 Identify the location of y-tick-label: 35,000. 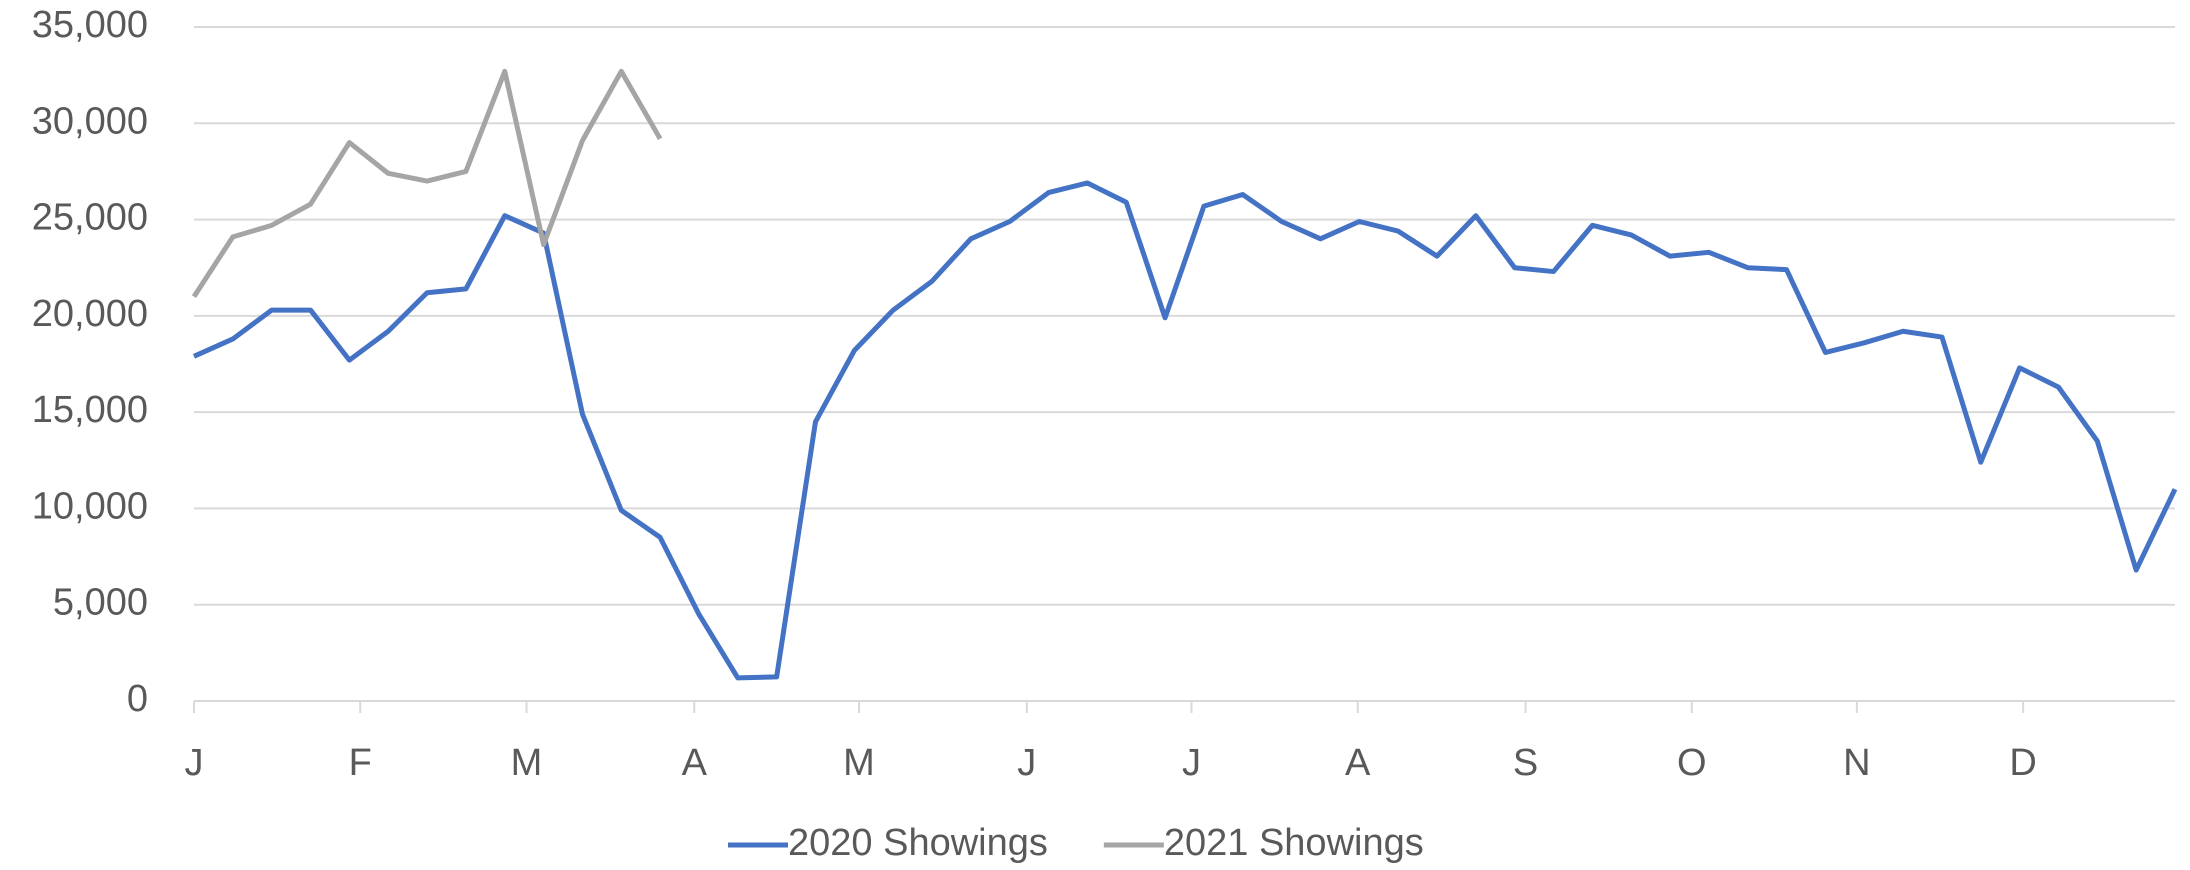
(90, 25).